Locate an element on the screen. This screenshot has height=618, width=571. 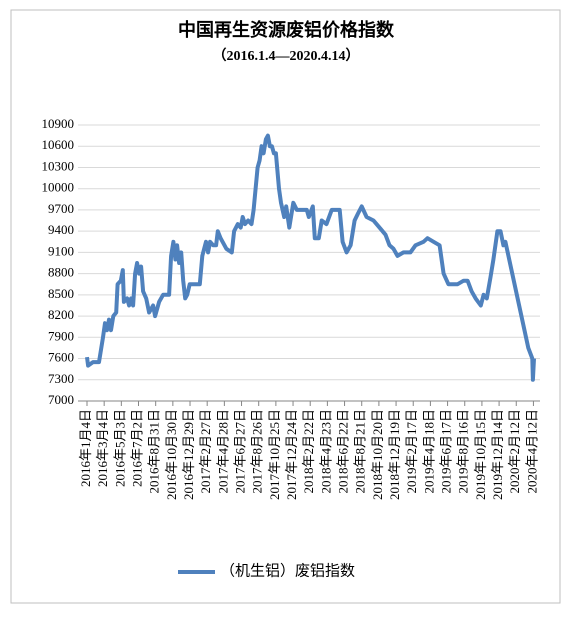
x-tick-label: 2019年12月14日 is located at coordinates (497, 454).